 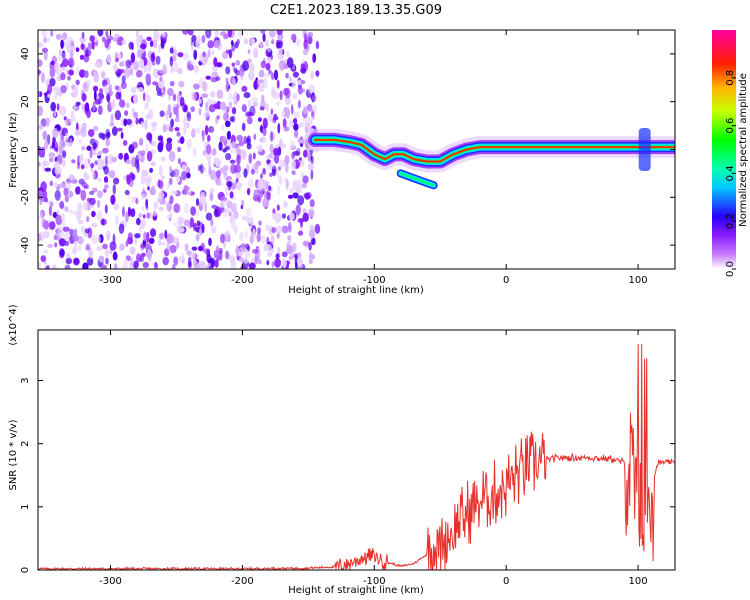 What do you see at coordinates (25, 507) in the screenshot?
I see `y-tick-label: 1` at bounding box center [25, 507].